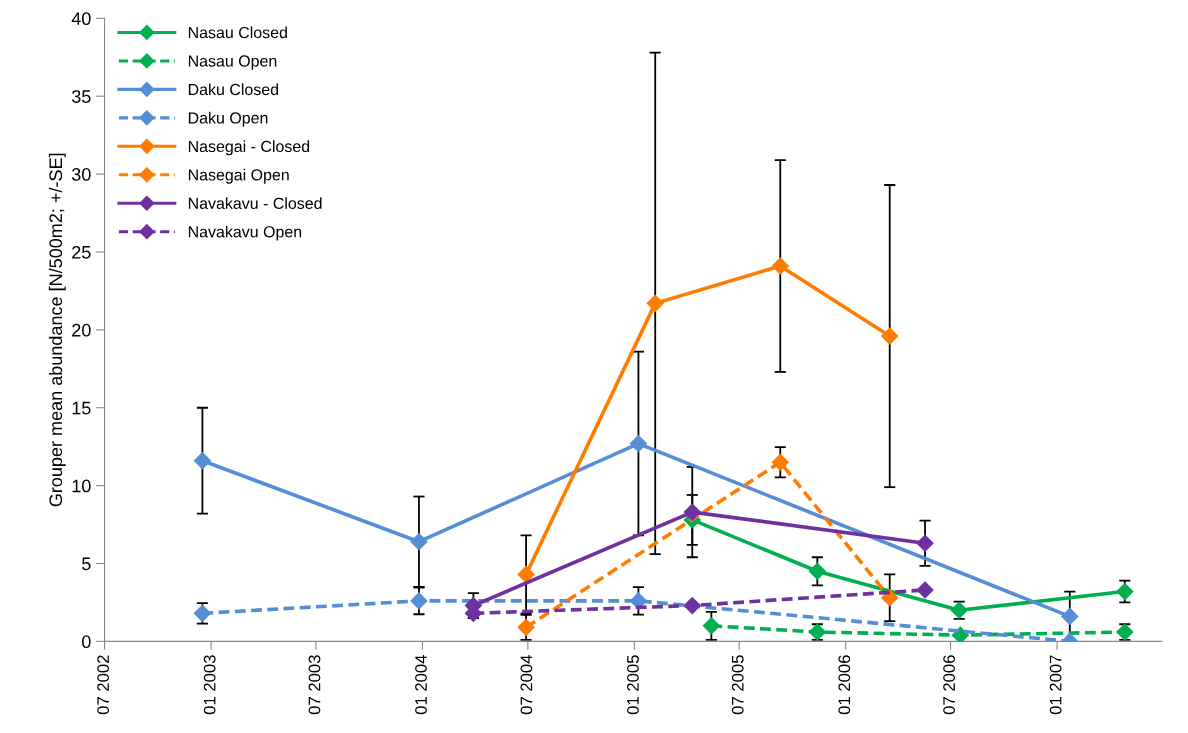  What do you see at coordinates (57, 330) in the screenshot?
I see `y-axis-title: Grouper mean abundance [N/500m2; +/-SE]` at bounding box center [57, 330].